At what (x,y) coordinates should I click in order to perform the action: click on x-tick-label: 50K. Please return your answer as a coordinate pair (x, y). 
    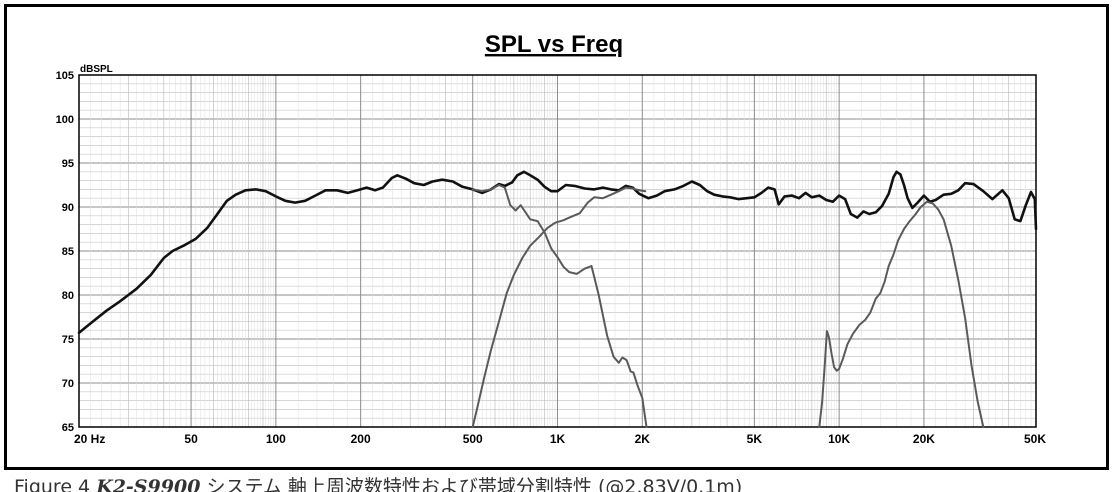
    Looking at the image, I should click on (1035, 439).